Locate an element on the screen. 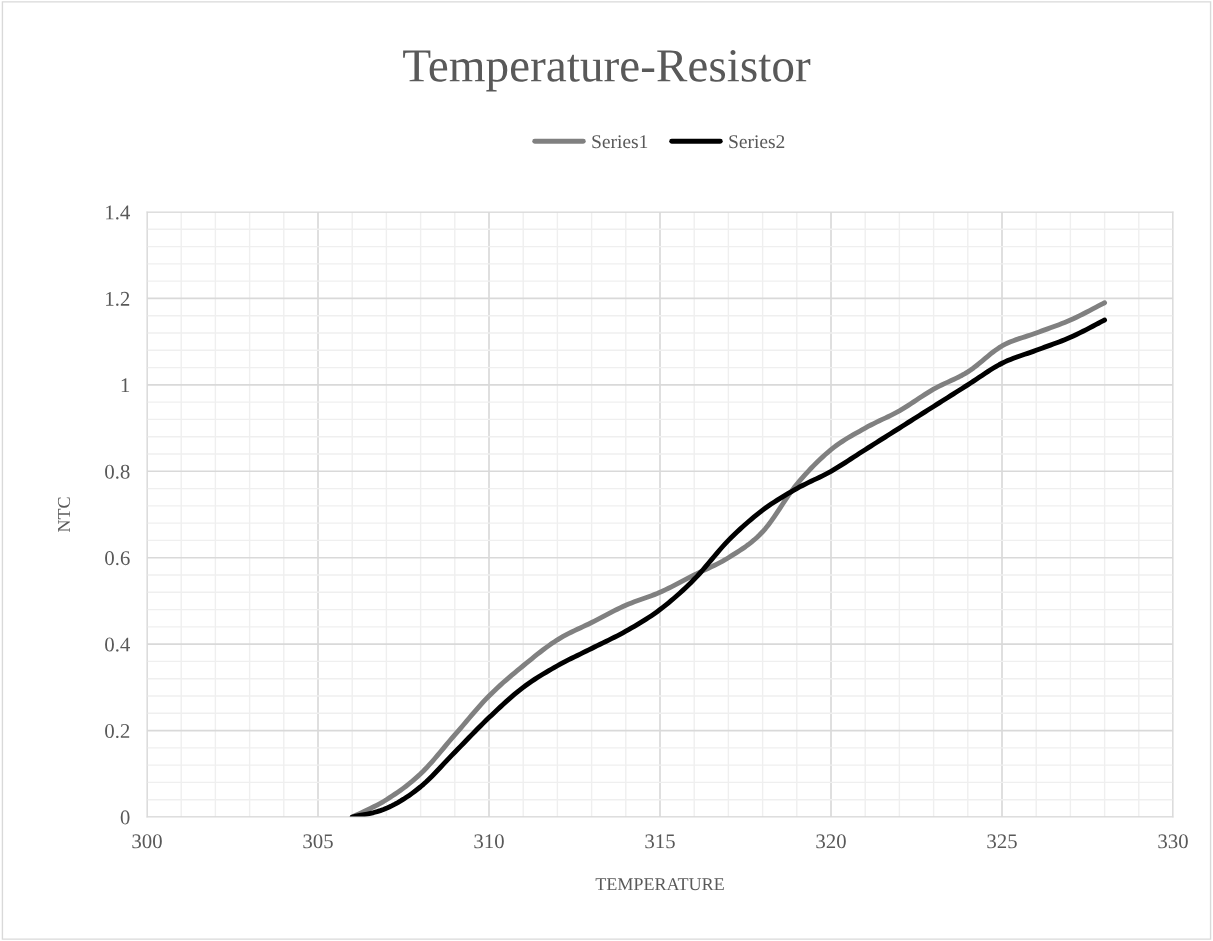 The height and width of the screenshot is (941, 1213). y-tick-label: 1.2 is located at coordinates (118, 298).